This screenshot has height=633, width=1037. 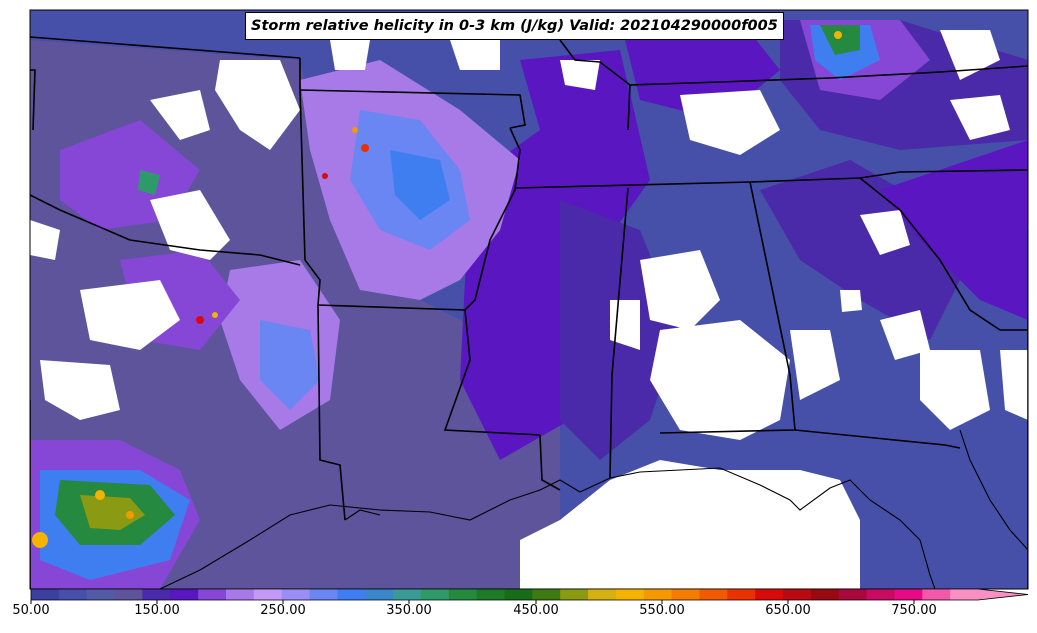 What do you see at coordinates (472, 602) in the screenshot?
I see `colorbar-ticks` at bounding box center [472, 602].